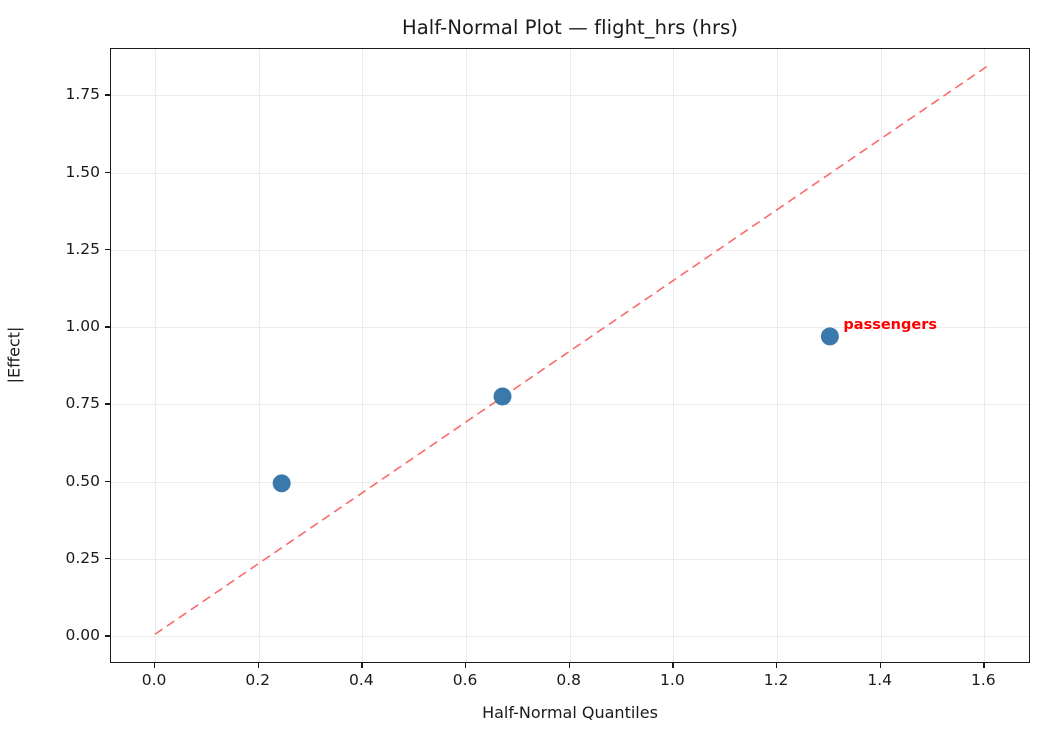  Describe the element at coordinates (258, 680) in the screenshot. I see `x-tick-label: 0.2` at that location.